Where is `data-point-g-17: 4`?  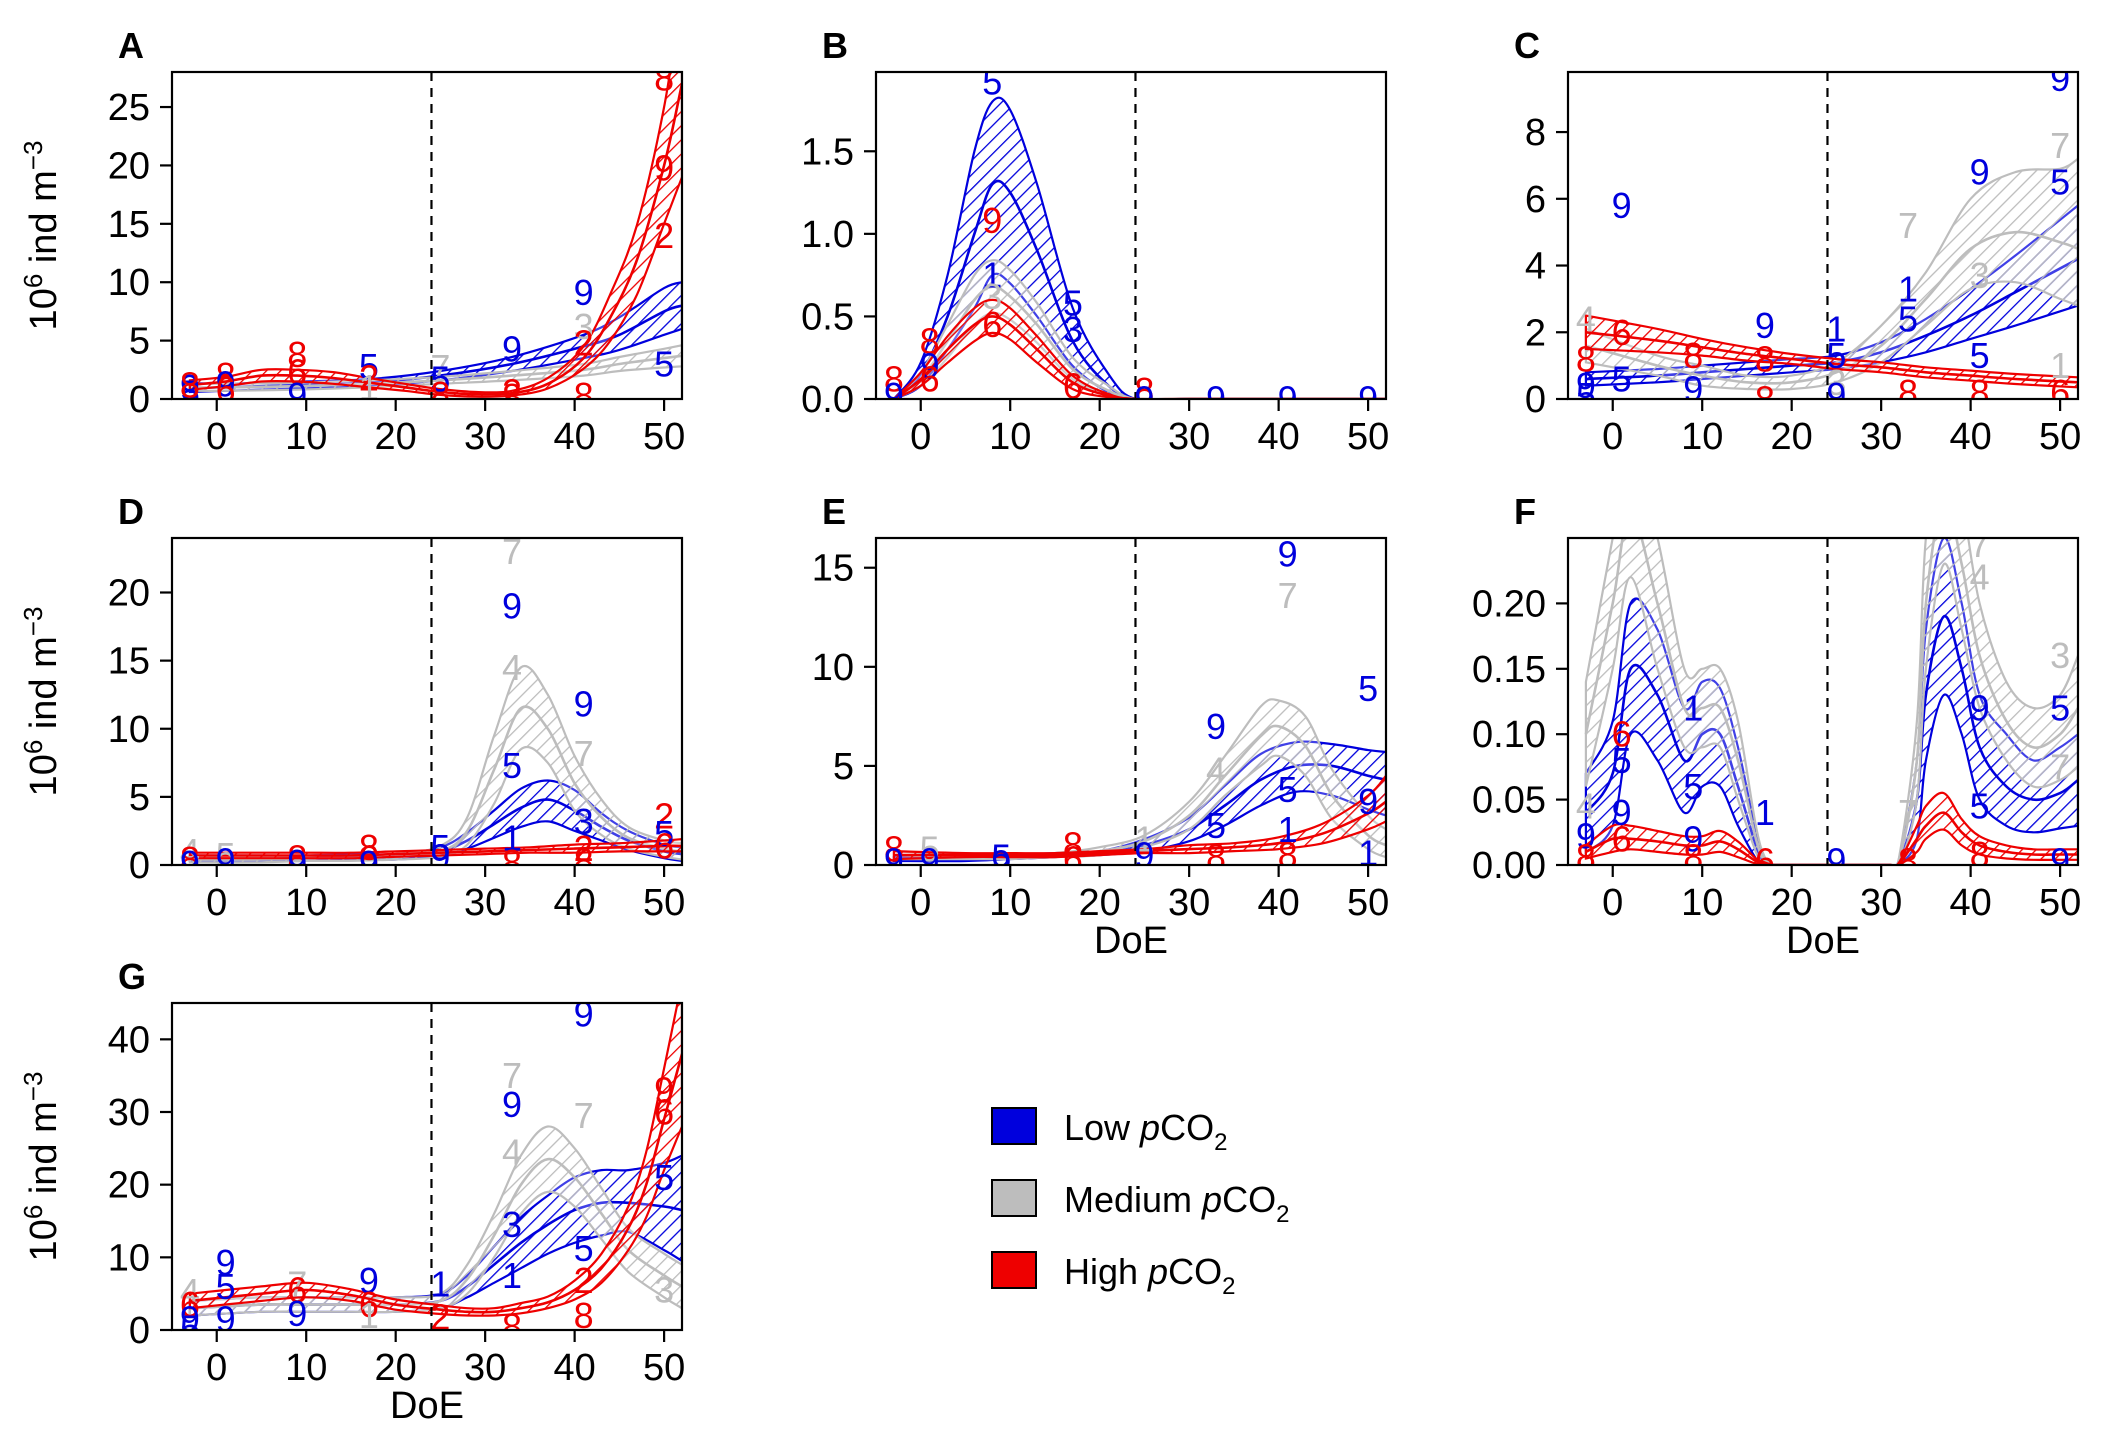 data-point-g-17: 4 is located at coordinates (512, 1151).